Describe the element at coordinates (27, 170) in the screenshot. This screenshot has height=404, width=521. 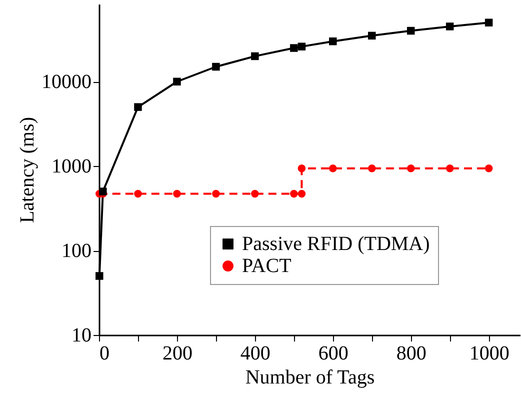
I see `y-axis-title: Latency (ms)` at that location.